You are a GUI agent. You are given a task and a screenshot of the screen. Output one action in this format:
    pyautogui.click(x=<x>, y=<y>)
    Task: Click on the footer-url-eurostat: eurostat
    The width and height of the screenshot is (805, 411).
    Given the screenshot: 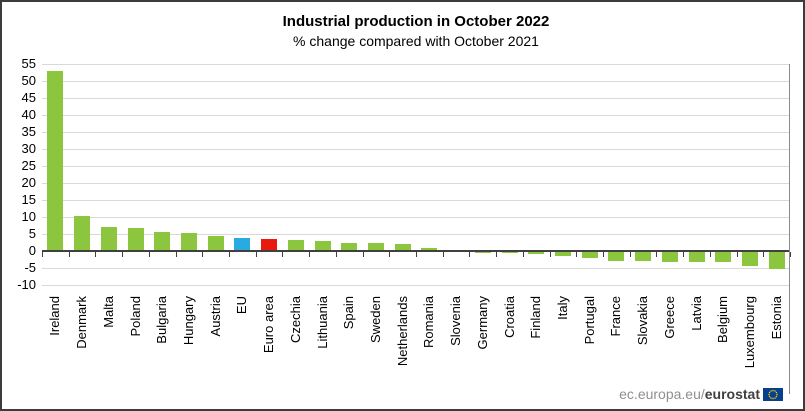 What is the action you would take?
    pyautogui.click(x=732, y=394)
    